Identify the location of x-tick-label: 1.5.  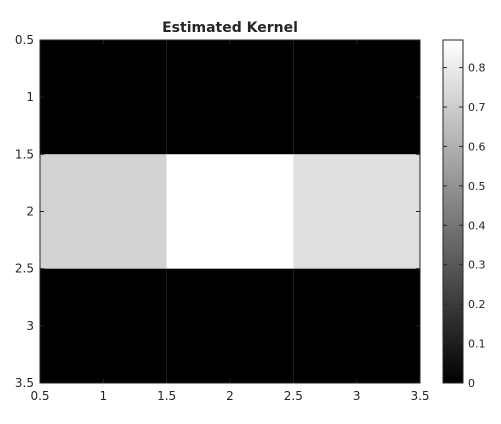
(166, 396).